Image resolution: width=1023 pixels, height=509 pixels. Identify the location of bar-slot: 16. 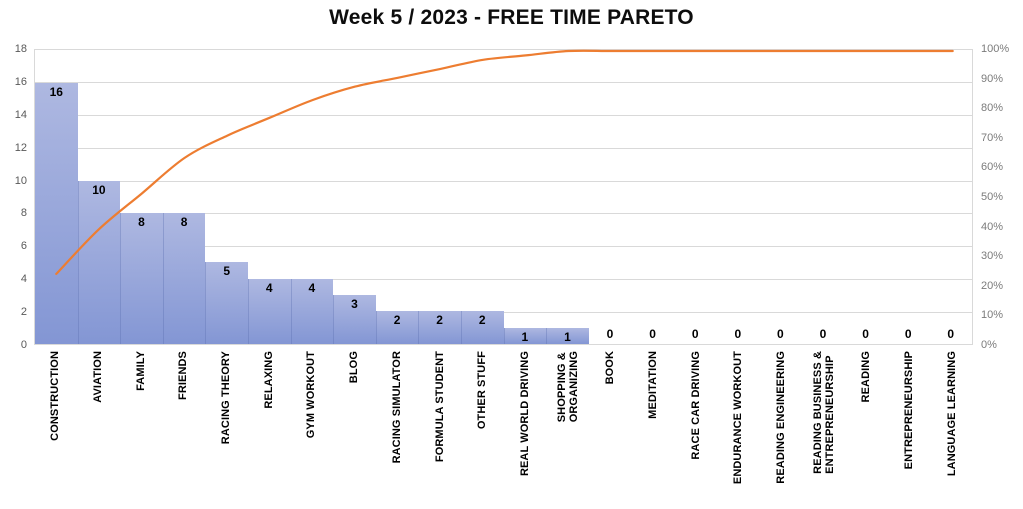
(56, 197).